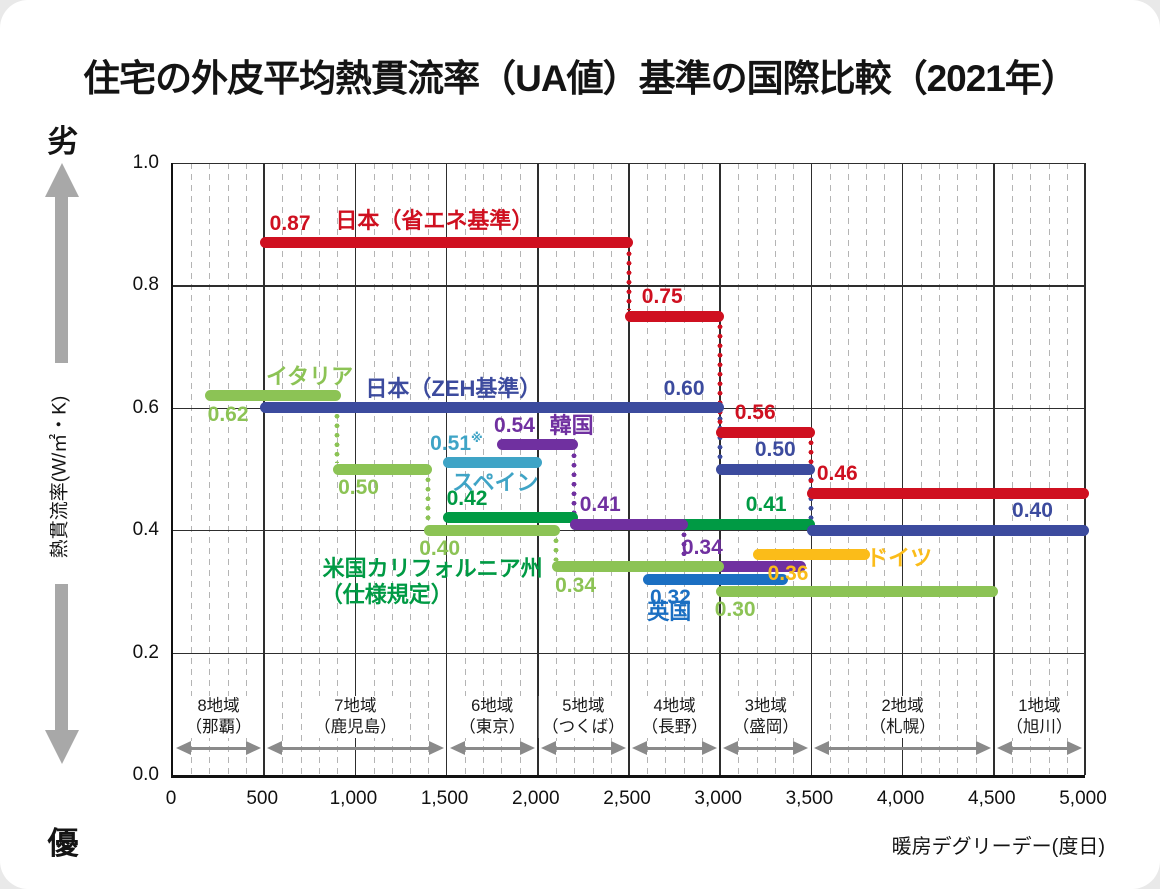  I want to click on x-tick-label: 2,000, so click(536, 798).